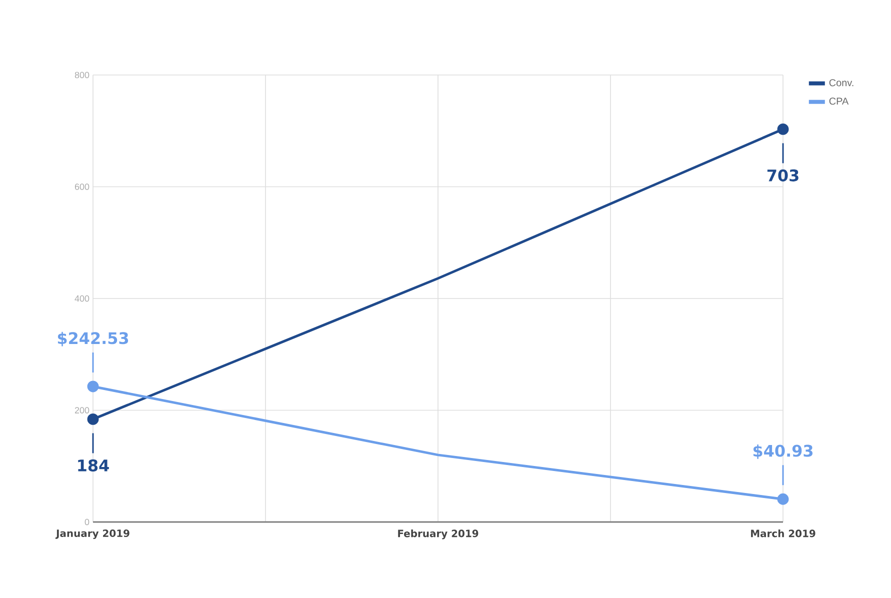  Describe the element at coordinates (783, 451) in the screenshot. I see `data-label: $40.93` at that location.